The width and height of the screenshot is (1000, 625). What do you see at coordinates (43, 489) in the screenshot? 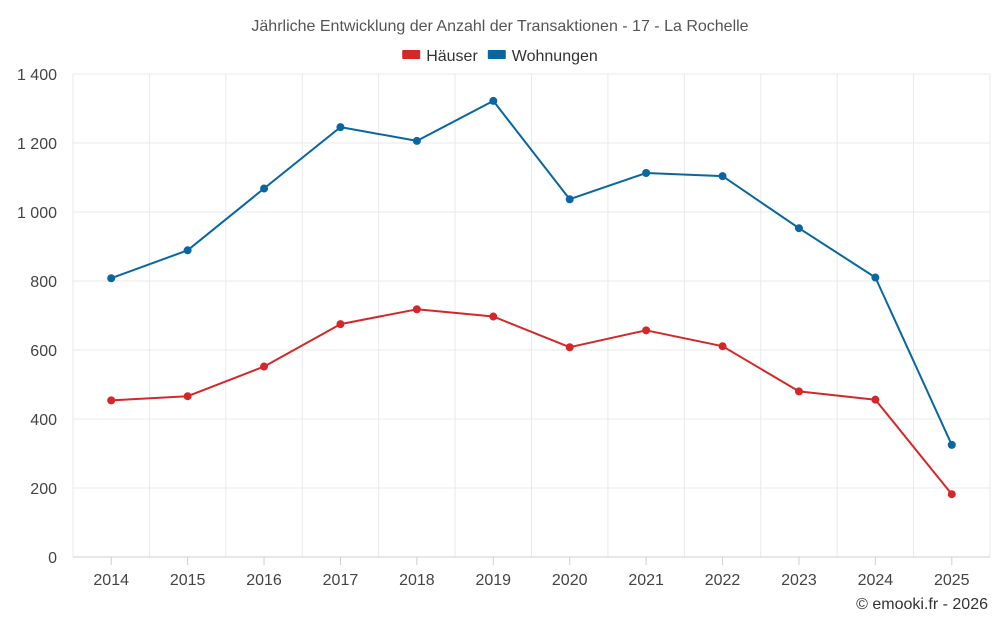
I see `y-tick-label: 200` at bounding box center [43, 489].